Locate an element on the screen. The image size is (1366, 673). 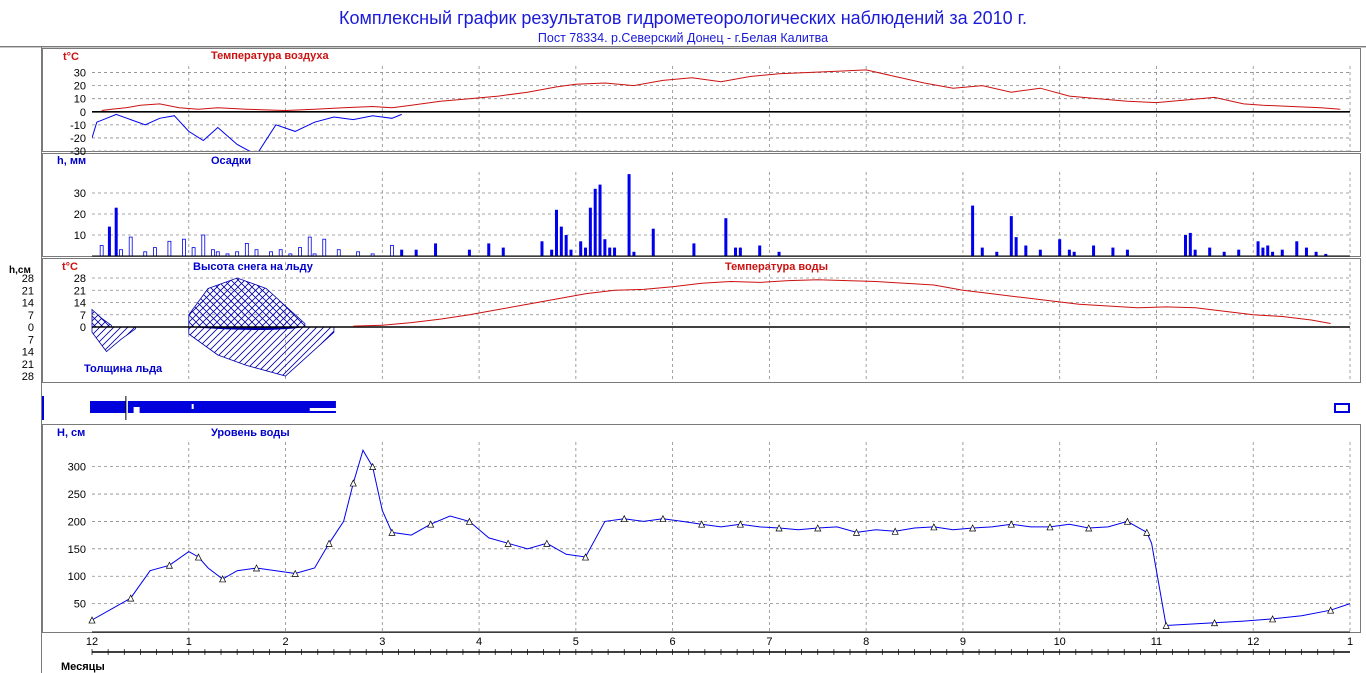
month-tick-label: 9 is located at coordinates (963, 642).